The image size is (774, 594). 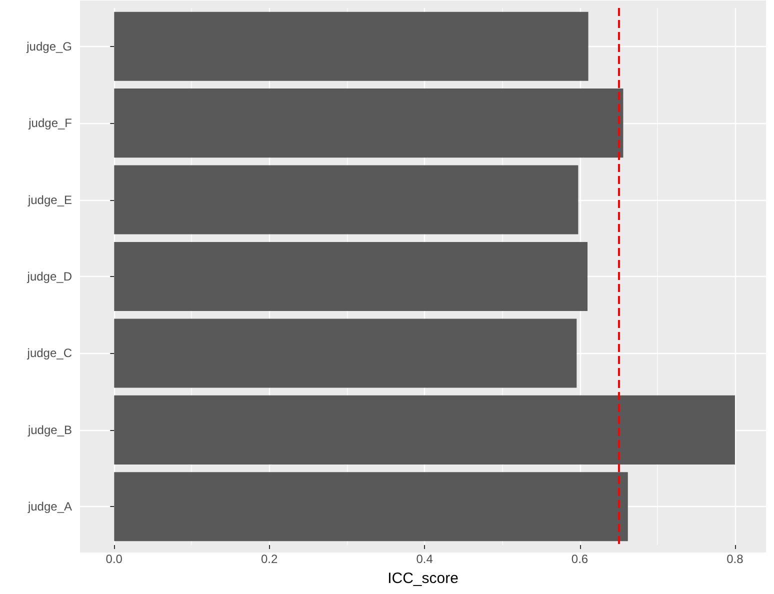 What do you see at coordinates (269, 559) in the screenshot?
I see `x-tick-label: 0.2` at bounding box center [269, 559].